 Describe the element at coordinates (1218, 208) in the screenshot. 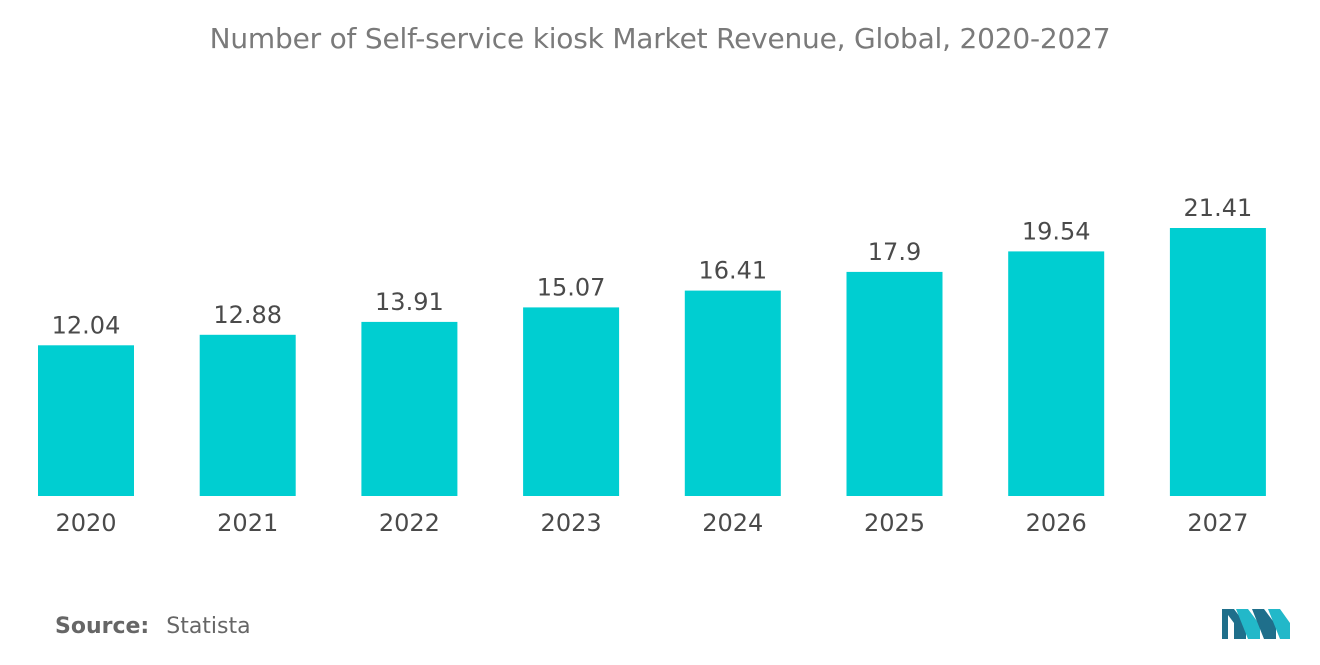

I see `data-label-2027: 21.41` at that location.